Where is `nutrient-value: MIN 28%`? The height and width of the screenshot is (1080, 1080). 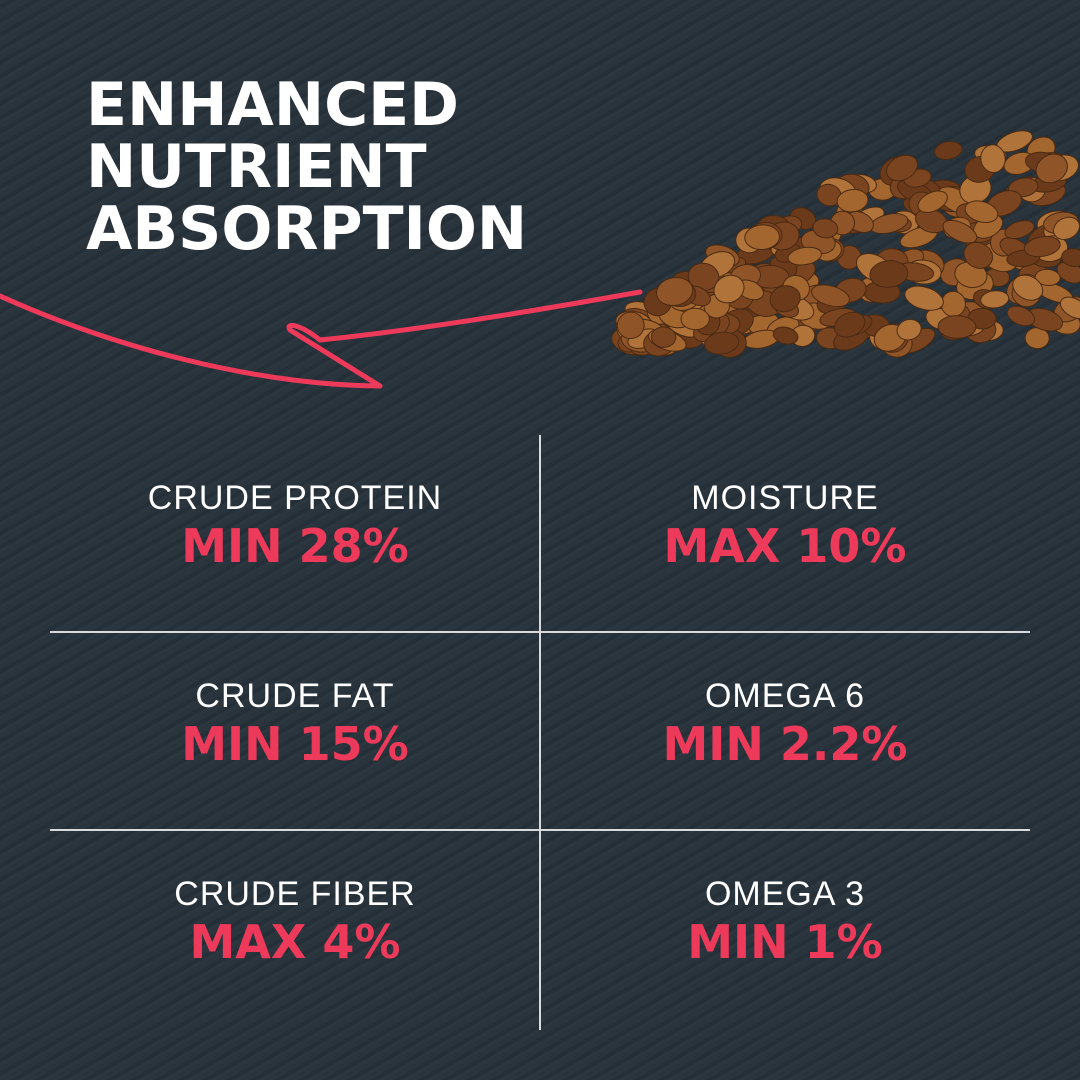 nutrient-value: MIN 28% is located at coordinates (295, 546).